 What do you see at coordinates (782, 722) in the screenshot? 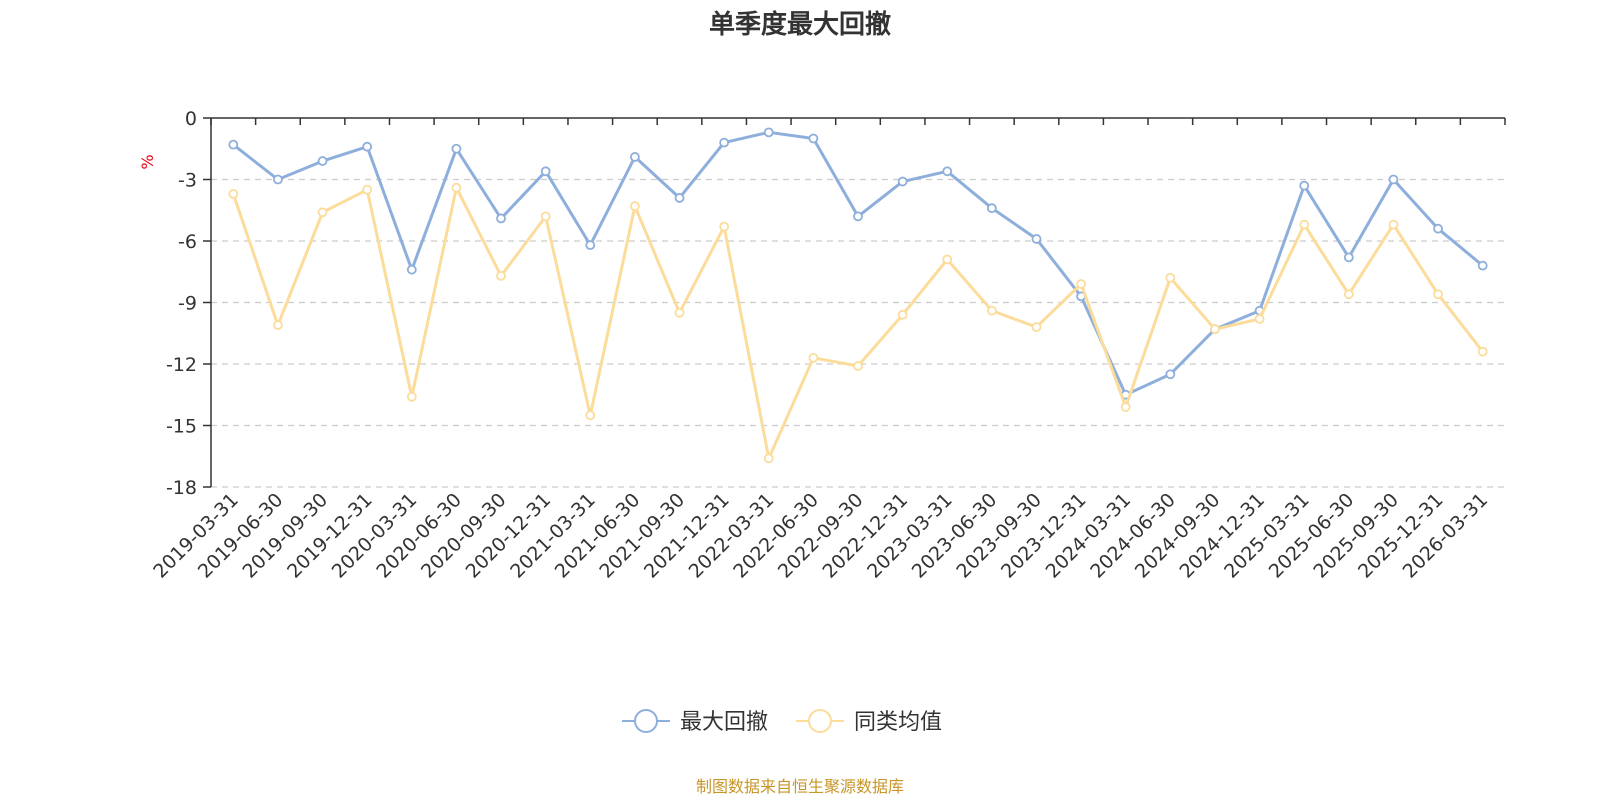
I see `legend: 最大回撤 同类均值` at bounding box center [782, 722].